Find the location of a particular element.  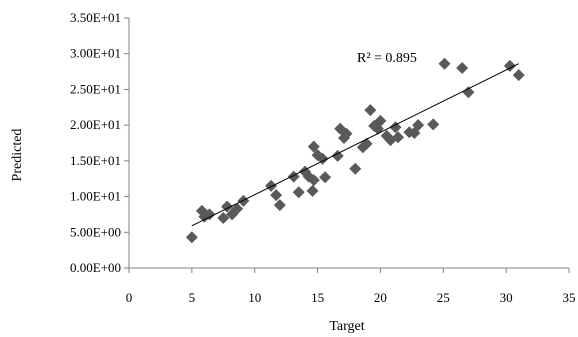

x-tick-label: 15 is located at coordinates (317, 297).